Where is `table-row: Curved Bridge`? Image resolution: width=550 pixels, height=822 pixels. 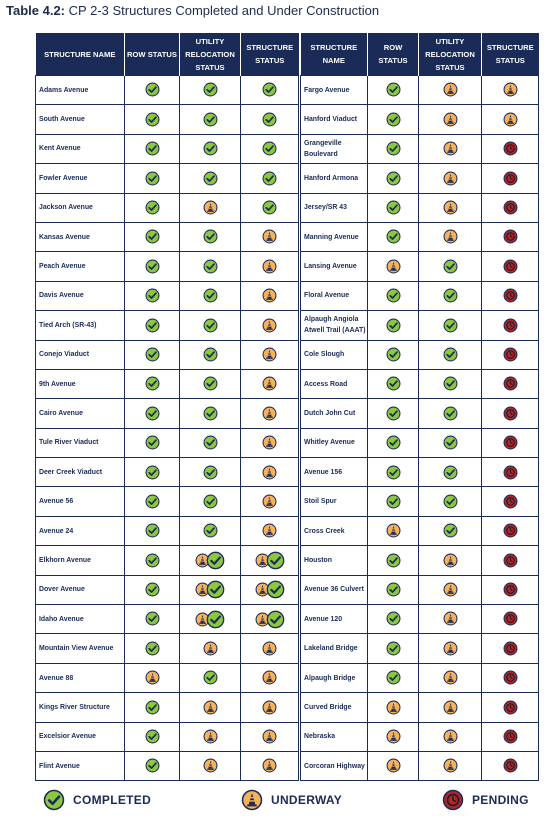 table-row: Curved Bridge is located at coordinates (419, 707).